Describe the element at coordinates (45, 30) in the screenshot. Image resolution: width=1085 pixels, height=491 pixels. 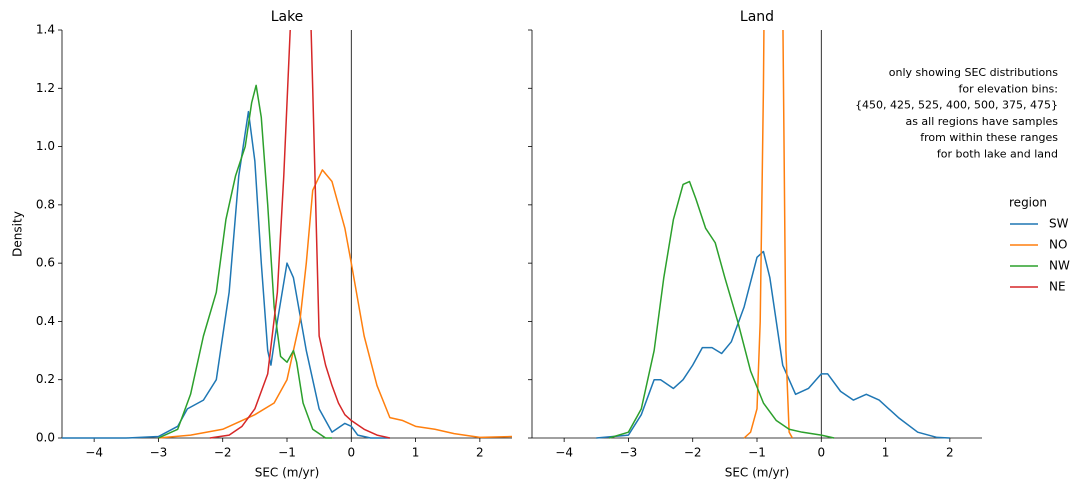
I see `y-tick-label: 1.4` at that location.